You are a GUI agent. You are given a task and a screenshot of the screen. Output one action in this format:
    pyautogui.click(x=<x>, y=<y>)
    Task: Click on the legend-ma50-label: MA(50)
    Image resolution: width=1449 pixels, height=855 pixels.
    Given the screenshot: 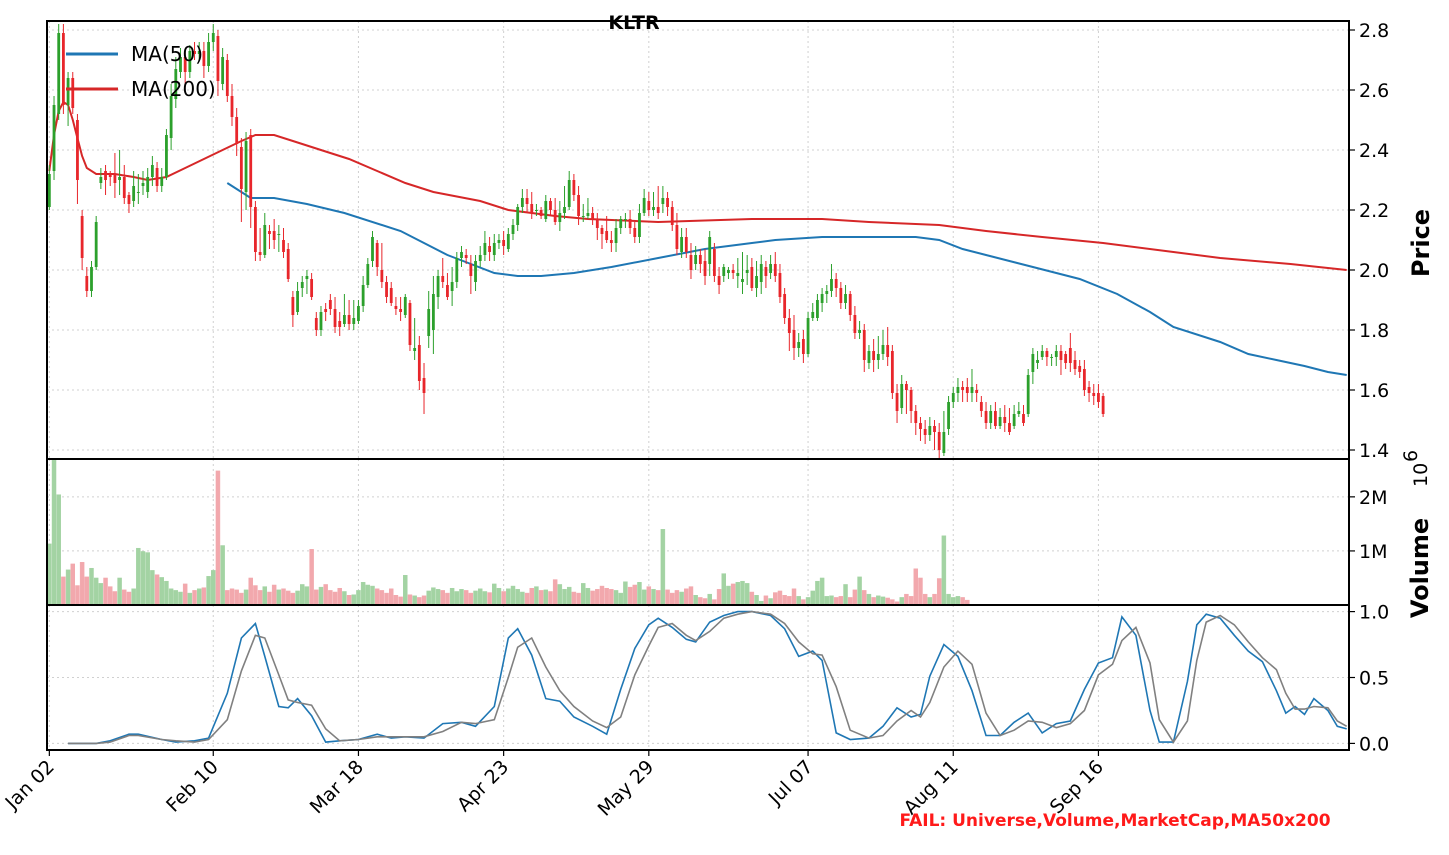 What is the action you would take?
    pyautogui.click(x=167, y=54)
    